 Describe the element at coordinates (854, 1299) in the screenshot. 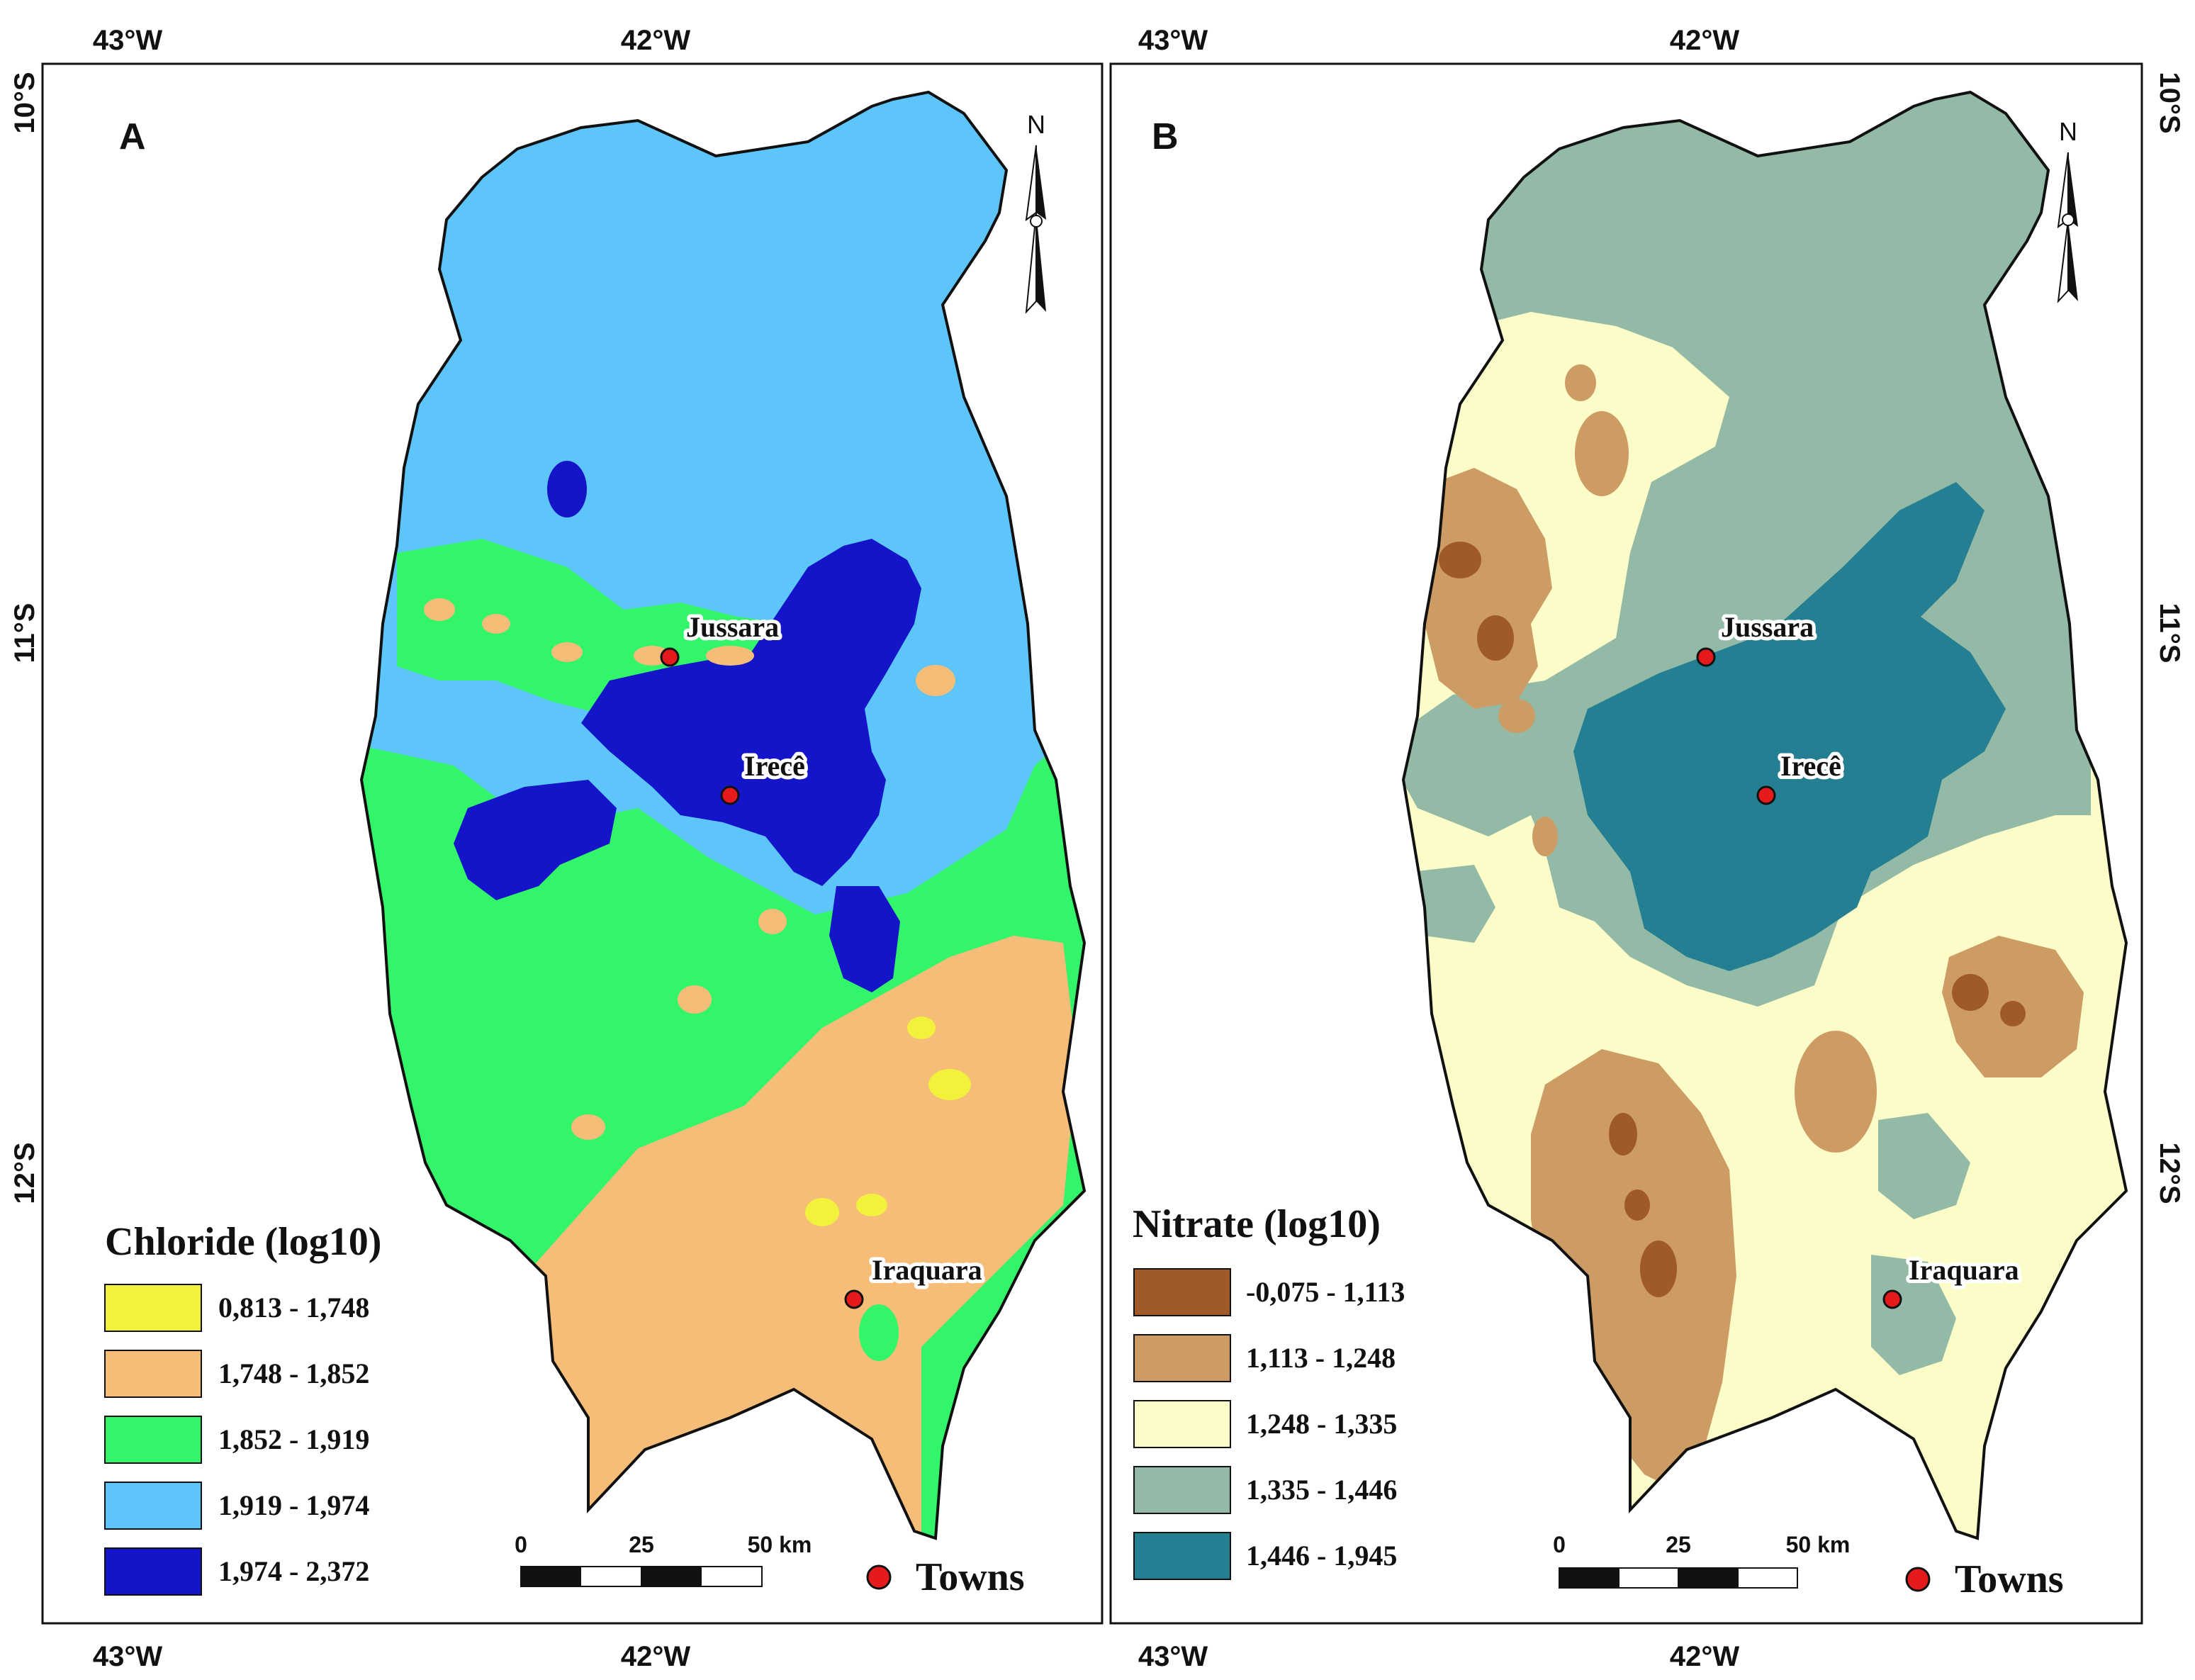

I see `town-marker-iraquara-a` at that location.